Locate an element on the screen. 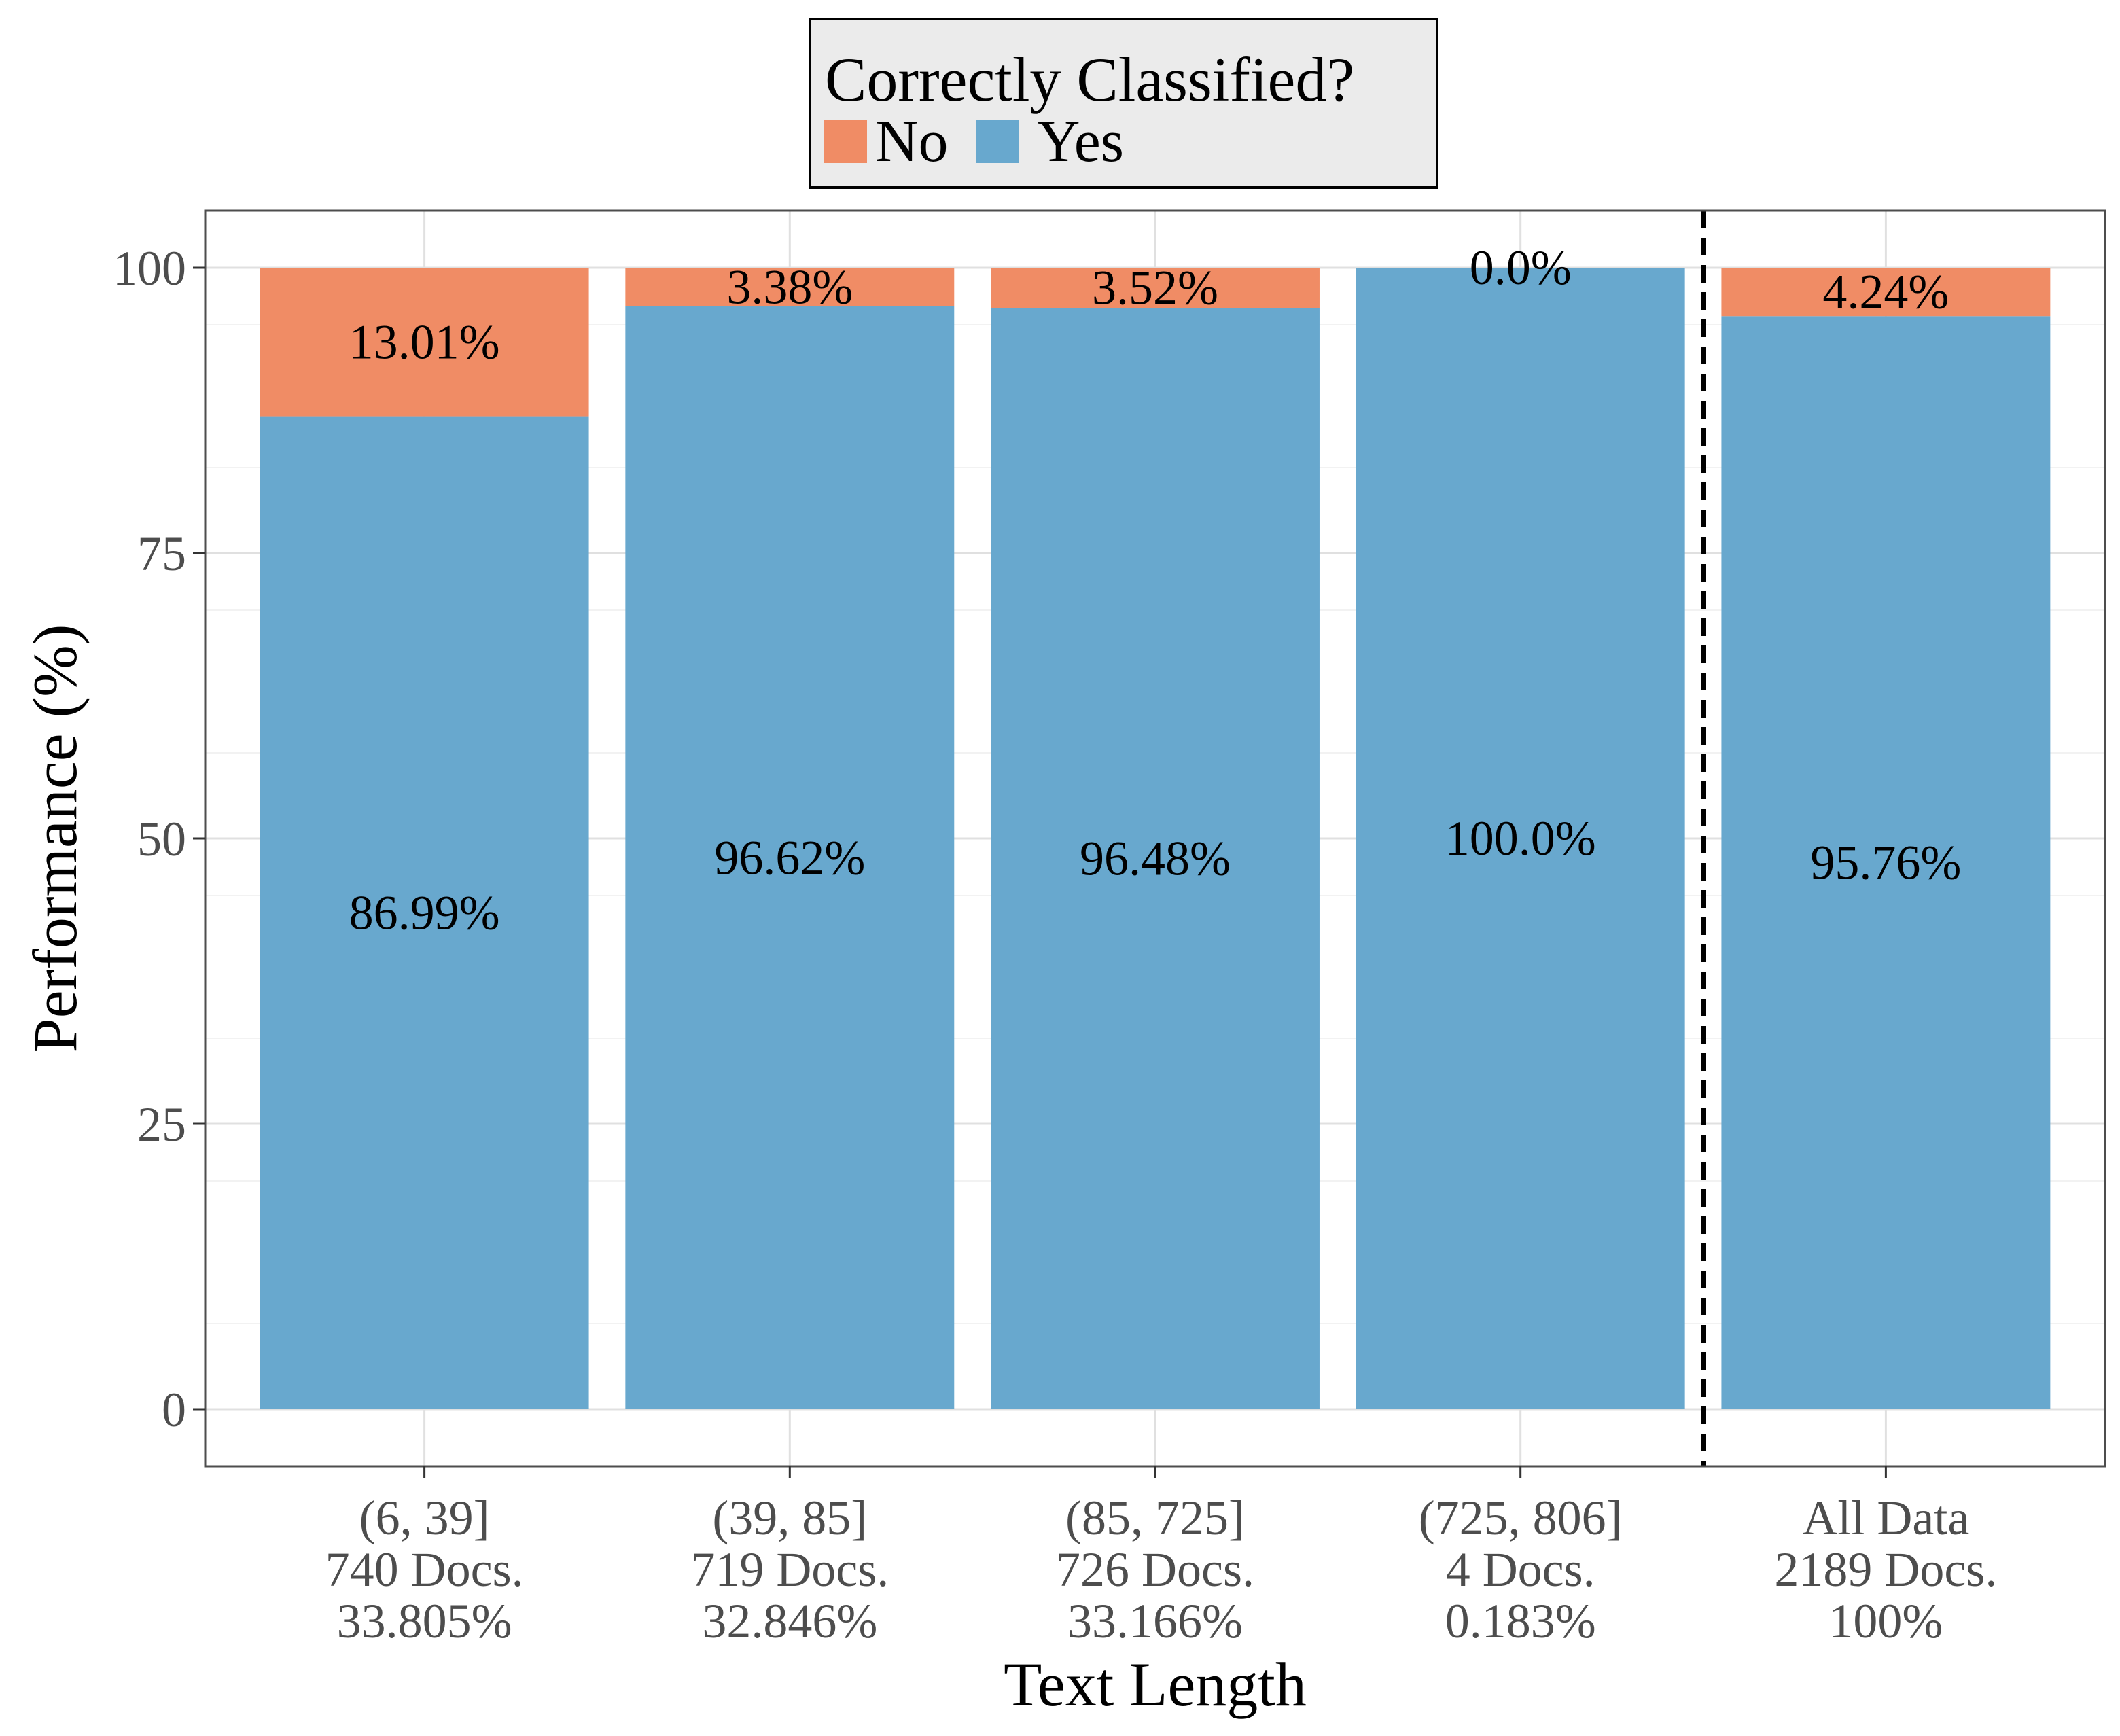  bar-label-yes: 100.0% is located at coordinates (1520, 838).